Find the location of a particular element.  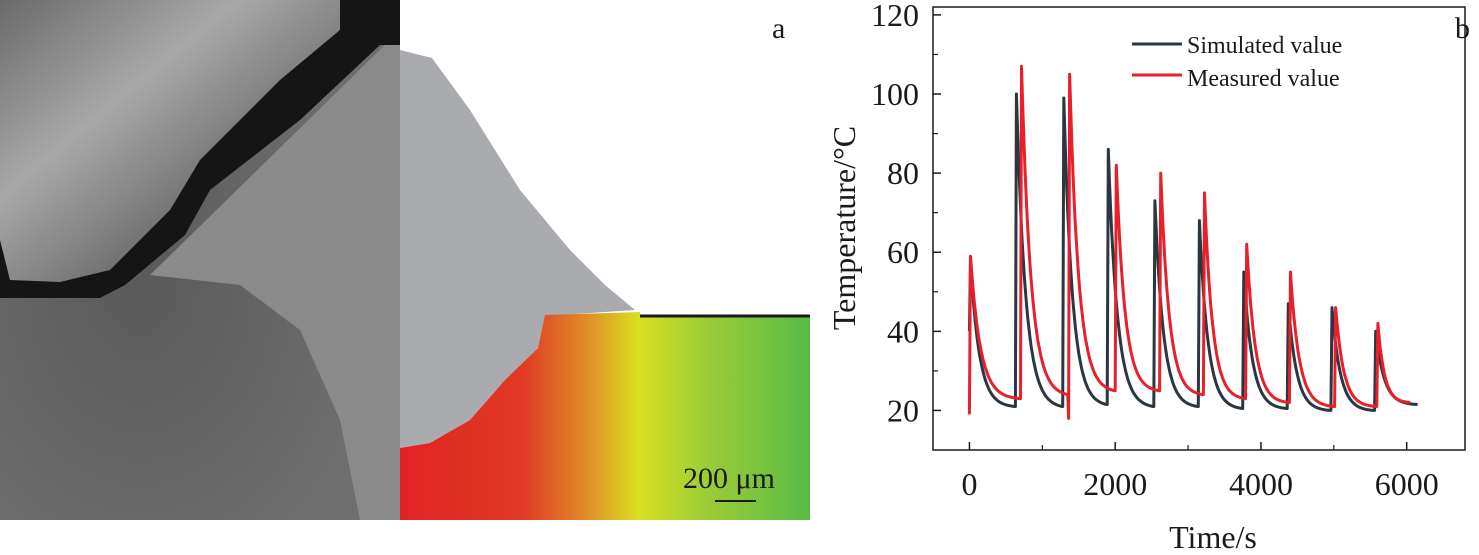

weld-bead-region is located at coordinates (275, 282).